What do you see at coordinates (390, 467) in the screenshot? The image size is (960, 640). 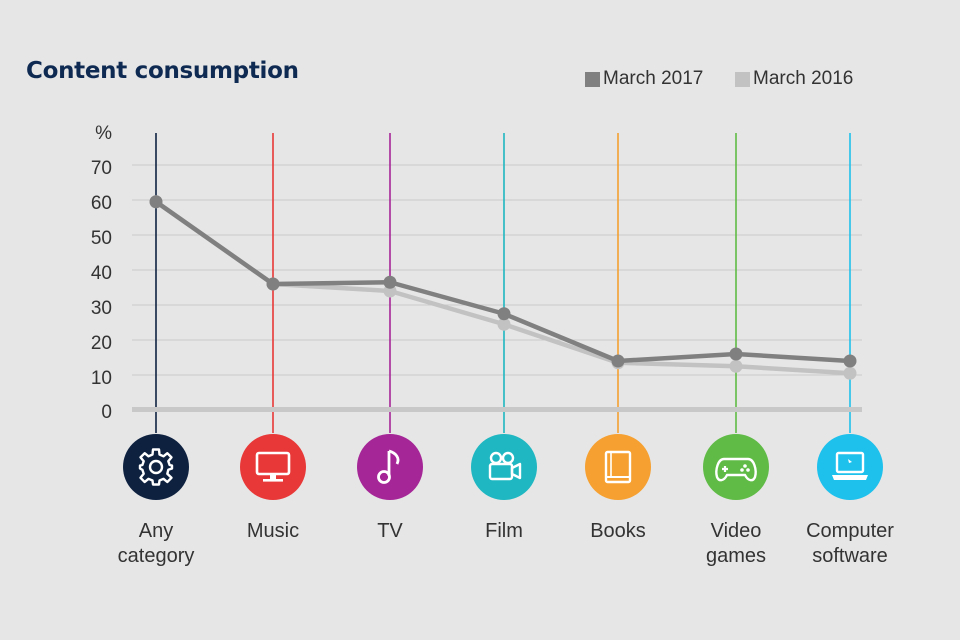 I see `music-note-icon` at bounding box center [390, 467].